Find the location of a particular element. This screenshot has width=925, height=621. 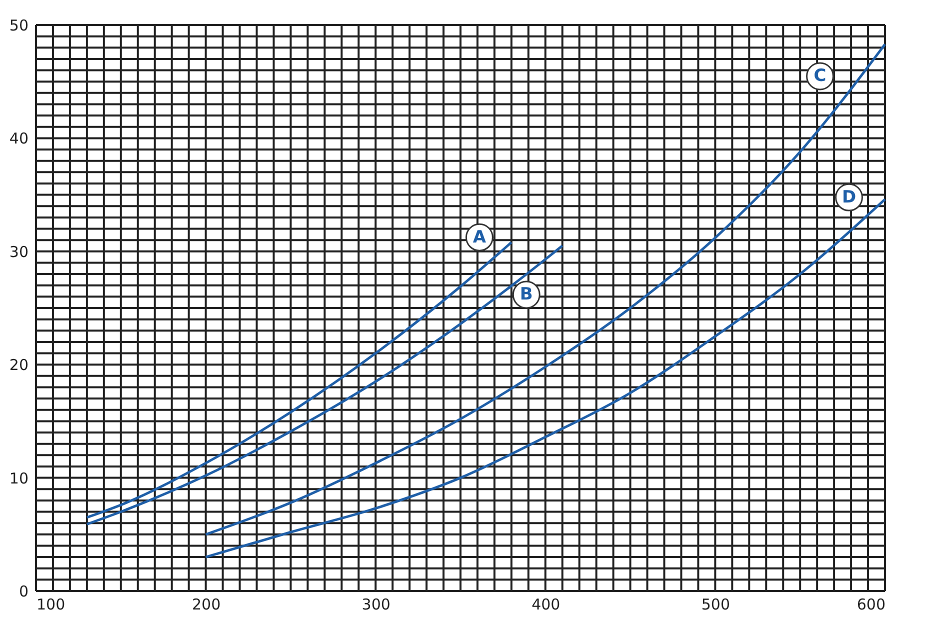

series-label: D is located at coordinates (849, 197).